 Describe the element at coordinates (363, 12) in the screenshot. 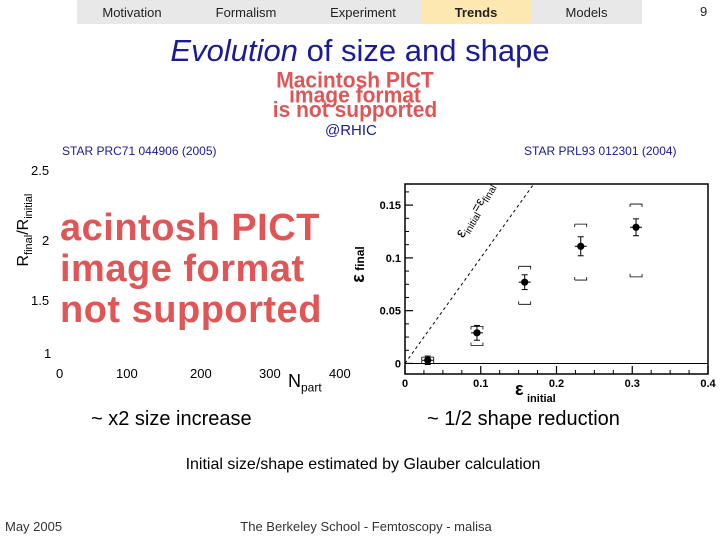

I see `tab-experiment: Experiment` at that location.